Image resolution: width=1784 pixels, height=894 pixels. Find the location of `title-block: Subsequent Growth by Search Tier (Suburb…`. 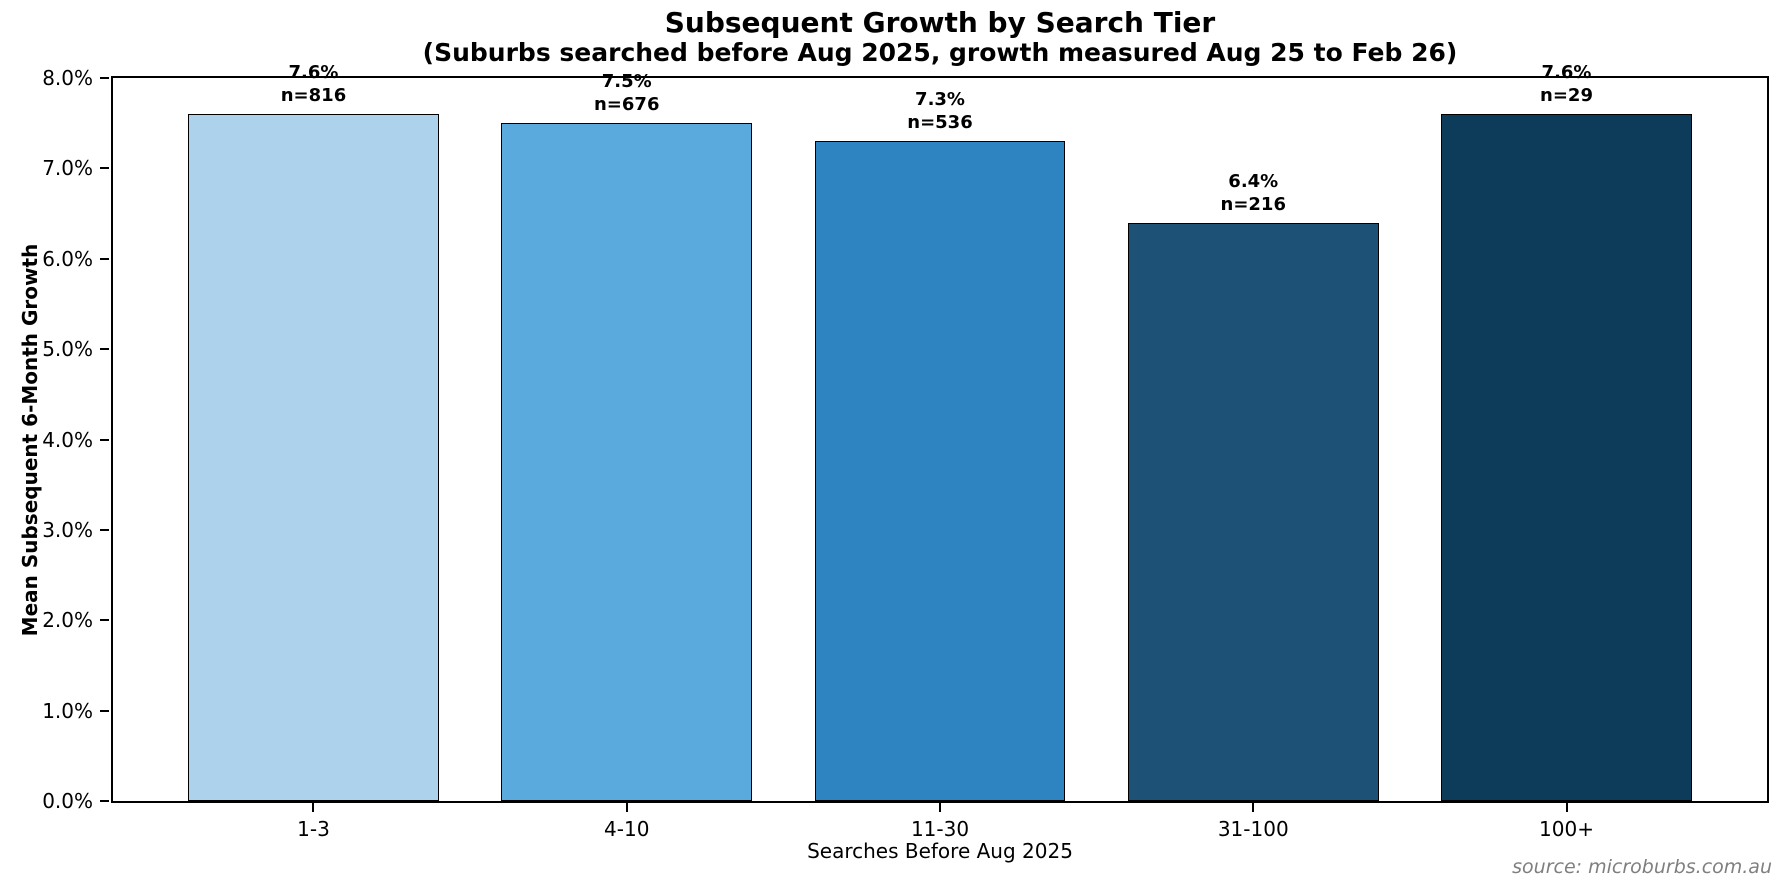

title-block: Subsequent Growth by Search Tier (Suburb… is located at coordinates (940, 36).